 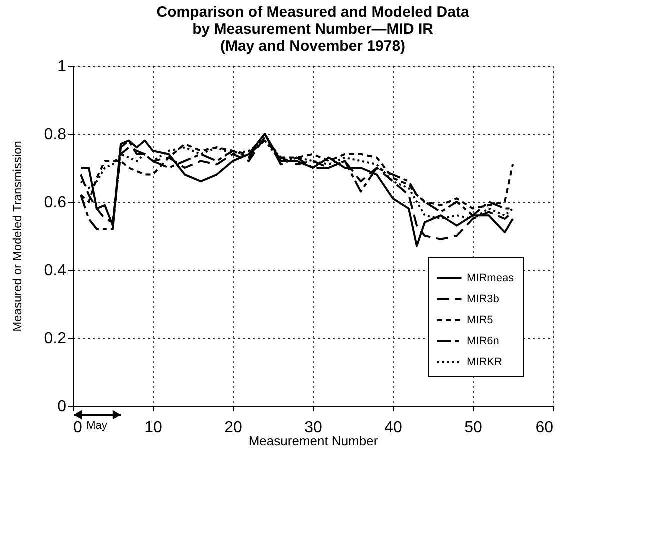 I want to click on x-tick-label: 0, so click(x=78, y=428).